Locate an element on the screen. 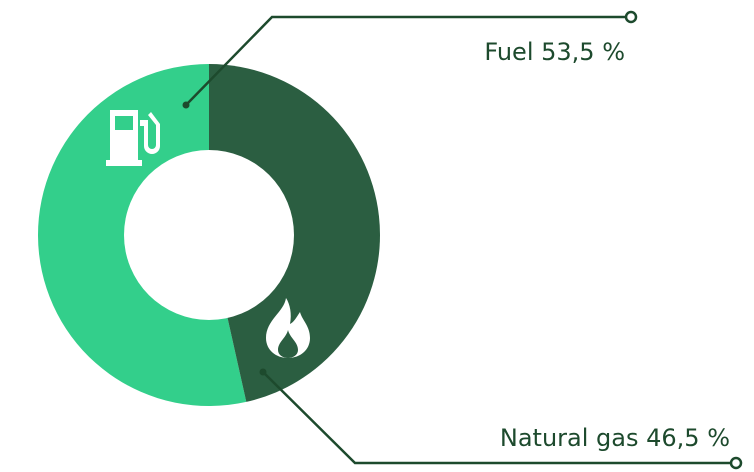  gas-leader-end is located at coordinates (736, 463).